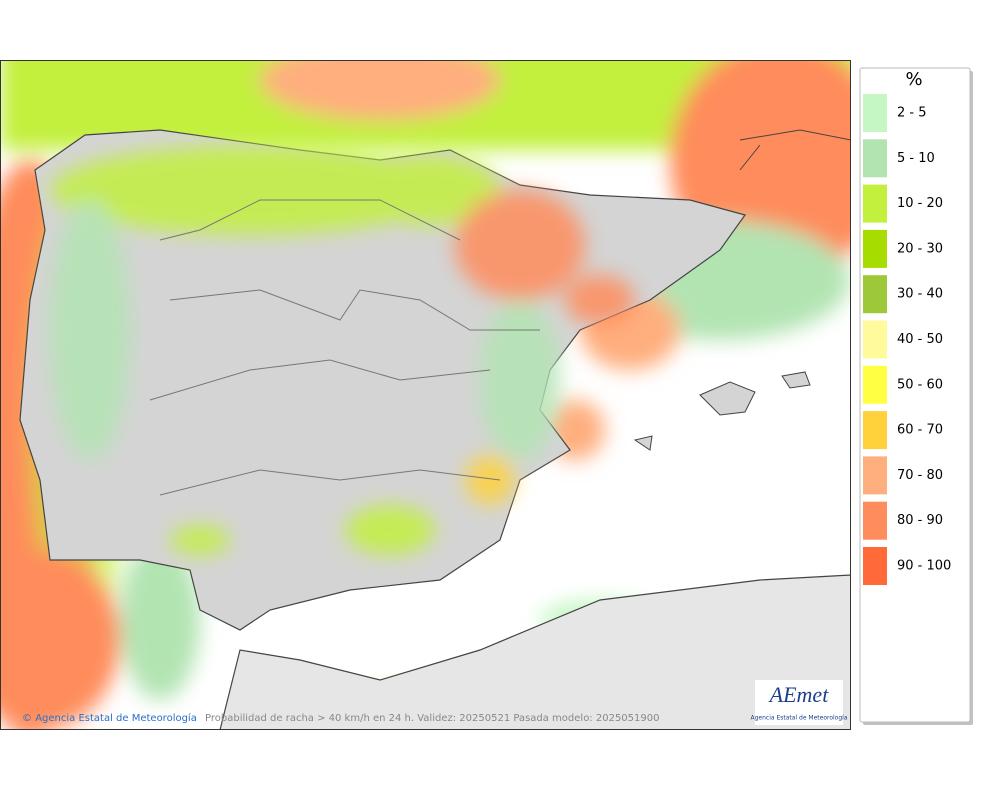 The height and width of the screenshot is (794, 1000). I want to click on legend-label: 10 - 20, so click(920, 203).